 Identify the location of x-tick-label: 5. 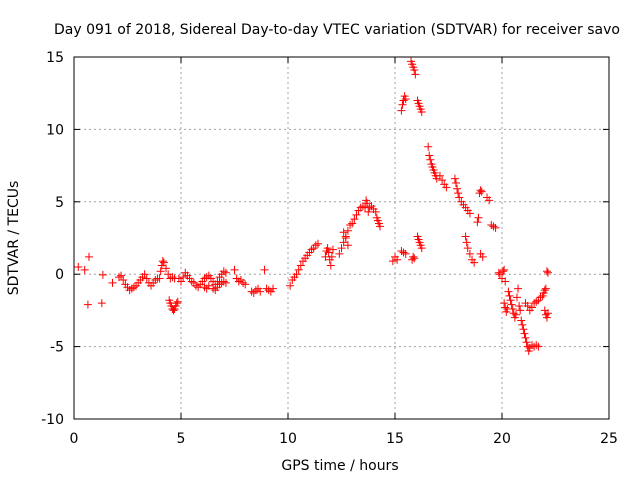
(181, 439).